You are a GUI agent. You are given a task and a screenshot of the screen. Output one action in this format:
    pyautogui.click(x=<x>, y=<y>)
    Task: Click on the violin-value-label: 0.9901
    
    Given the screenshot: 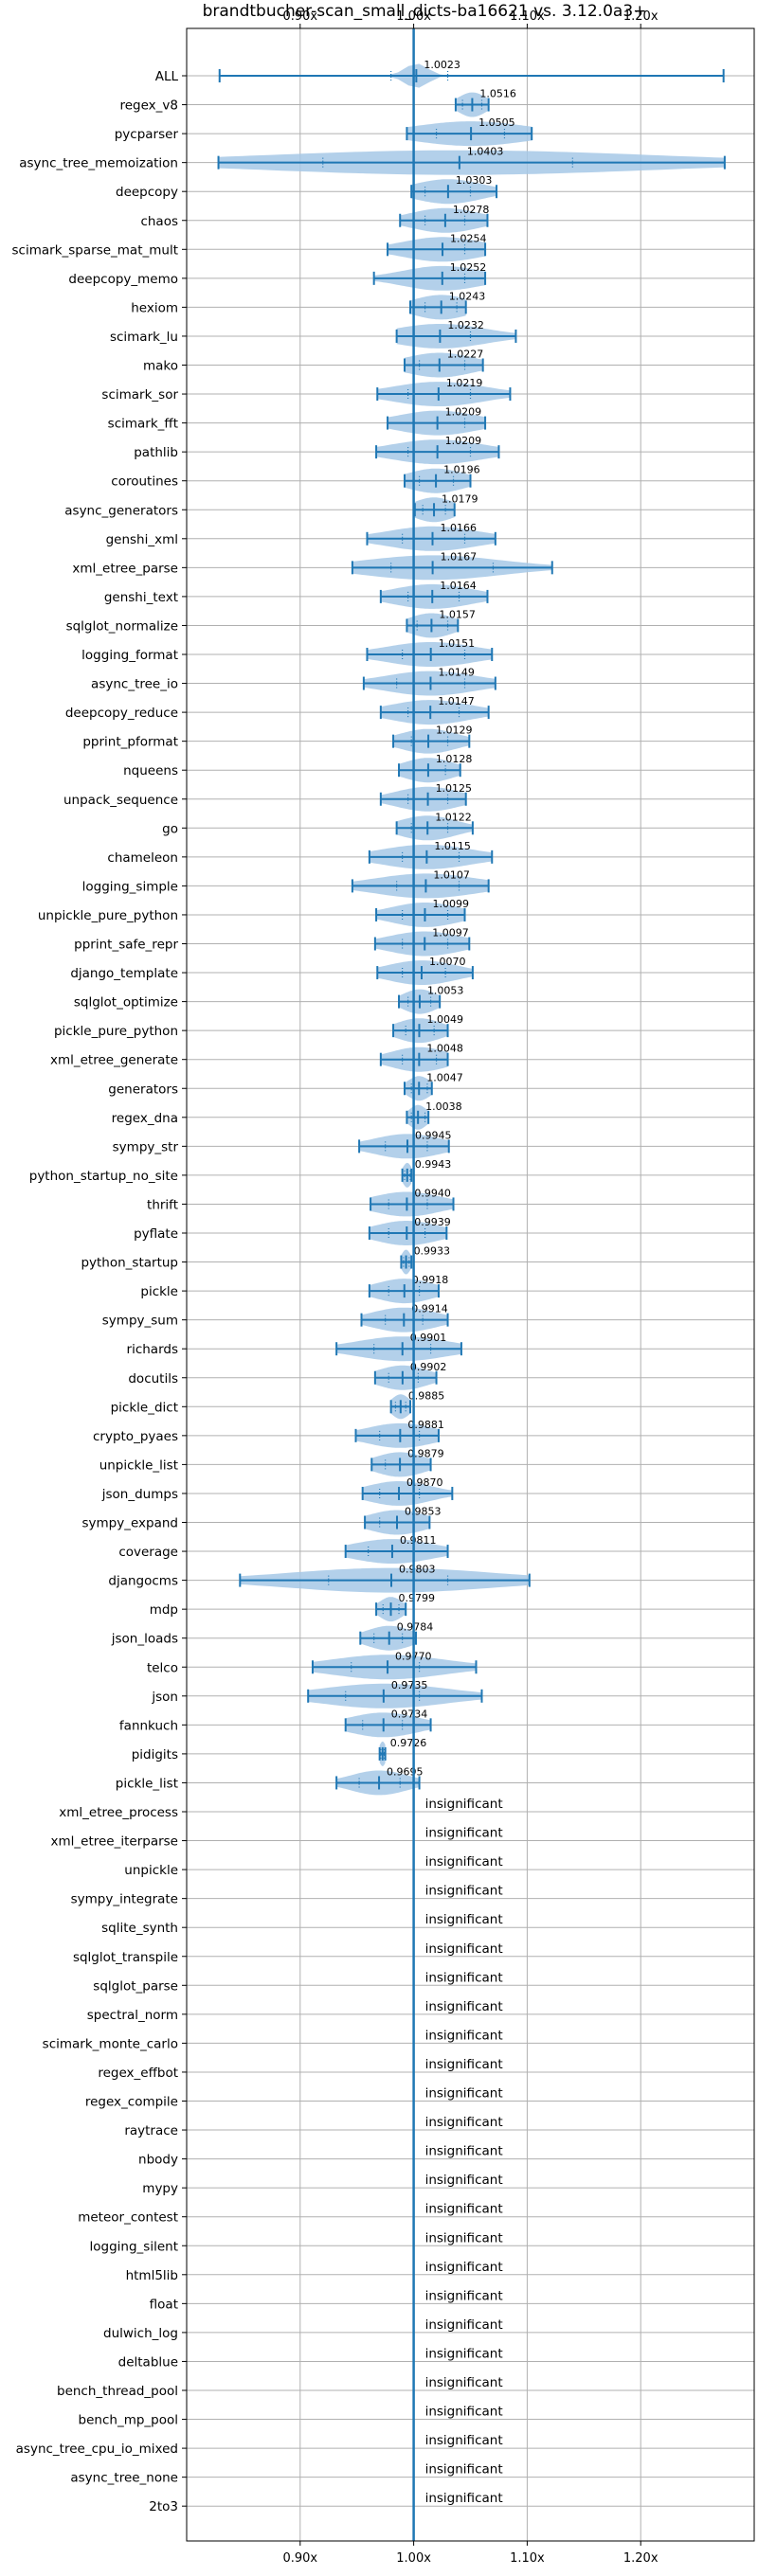 What is the action you would take?
    pyautogui.click(x=428, y=1338)
    